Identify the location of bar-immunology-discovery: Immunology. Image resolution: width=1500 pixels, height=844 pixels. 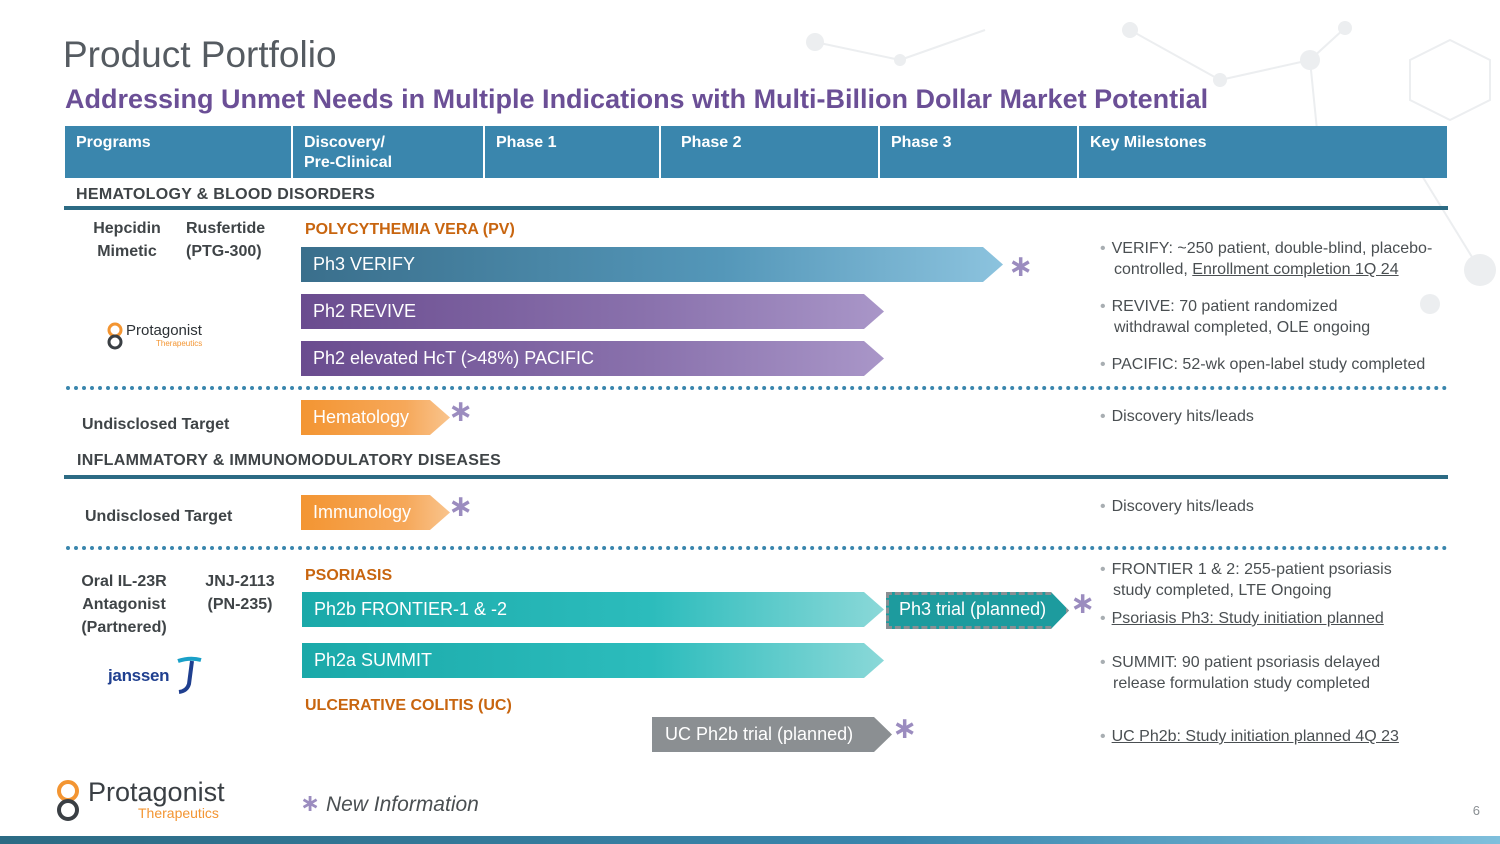
(375, 512).